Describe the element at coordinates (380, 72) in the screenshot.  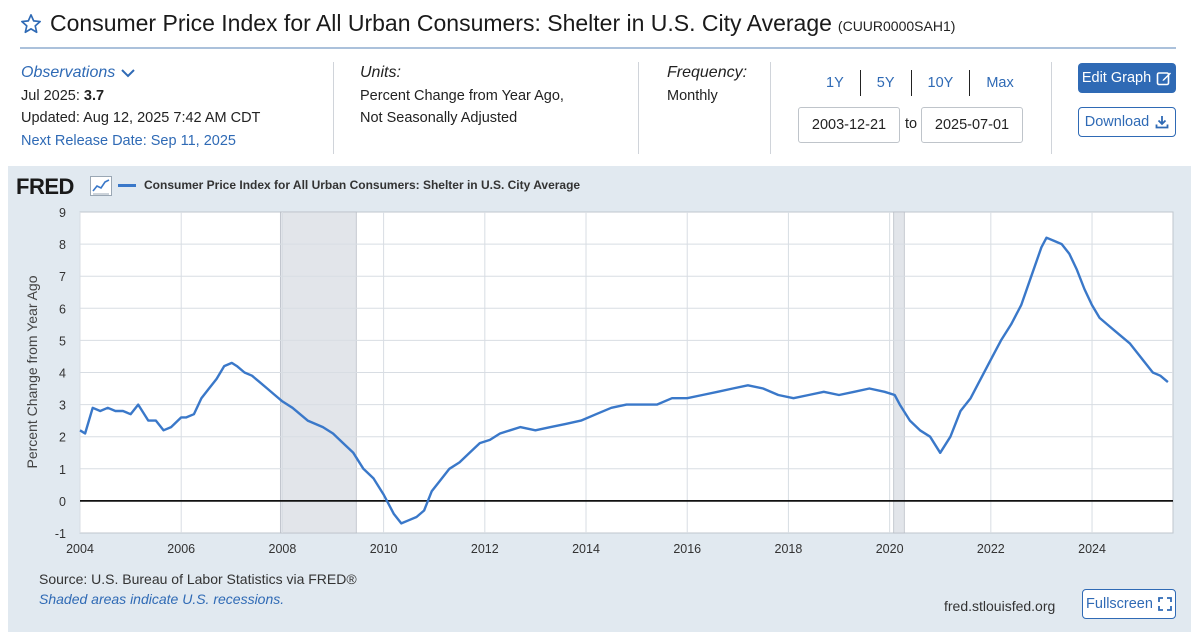
I see `units-label: Units:` at that location.